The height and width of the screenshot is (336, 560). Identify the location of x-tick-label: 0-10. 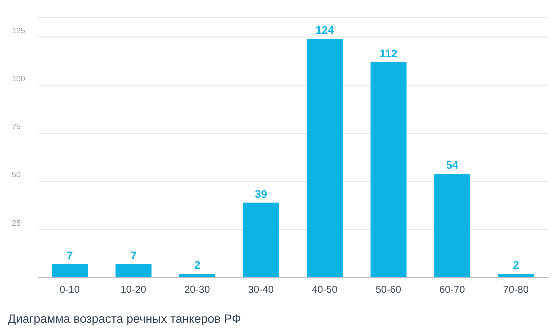
(70, 290).